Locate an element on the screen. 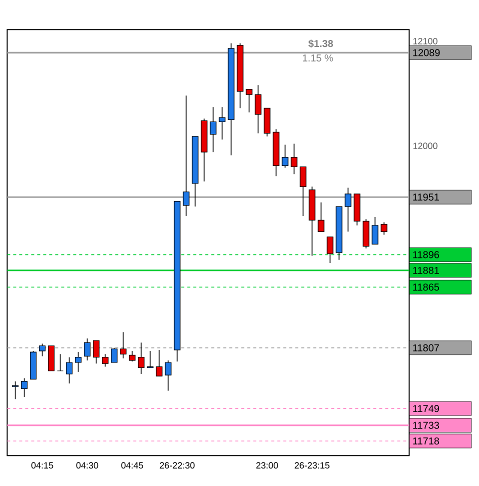 The image size is (479, 486). ref-line-label: 11865 is located at coordinates (426, 287).